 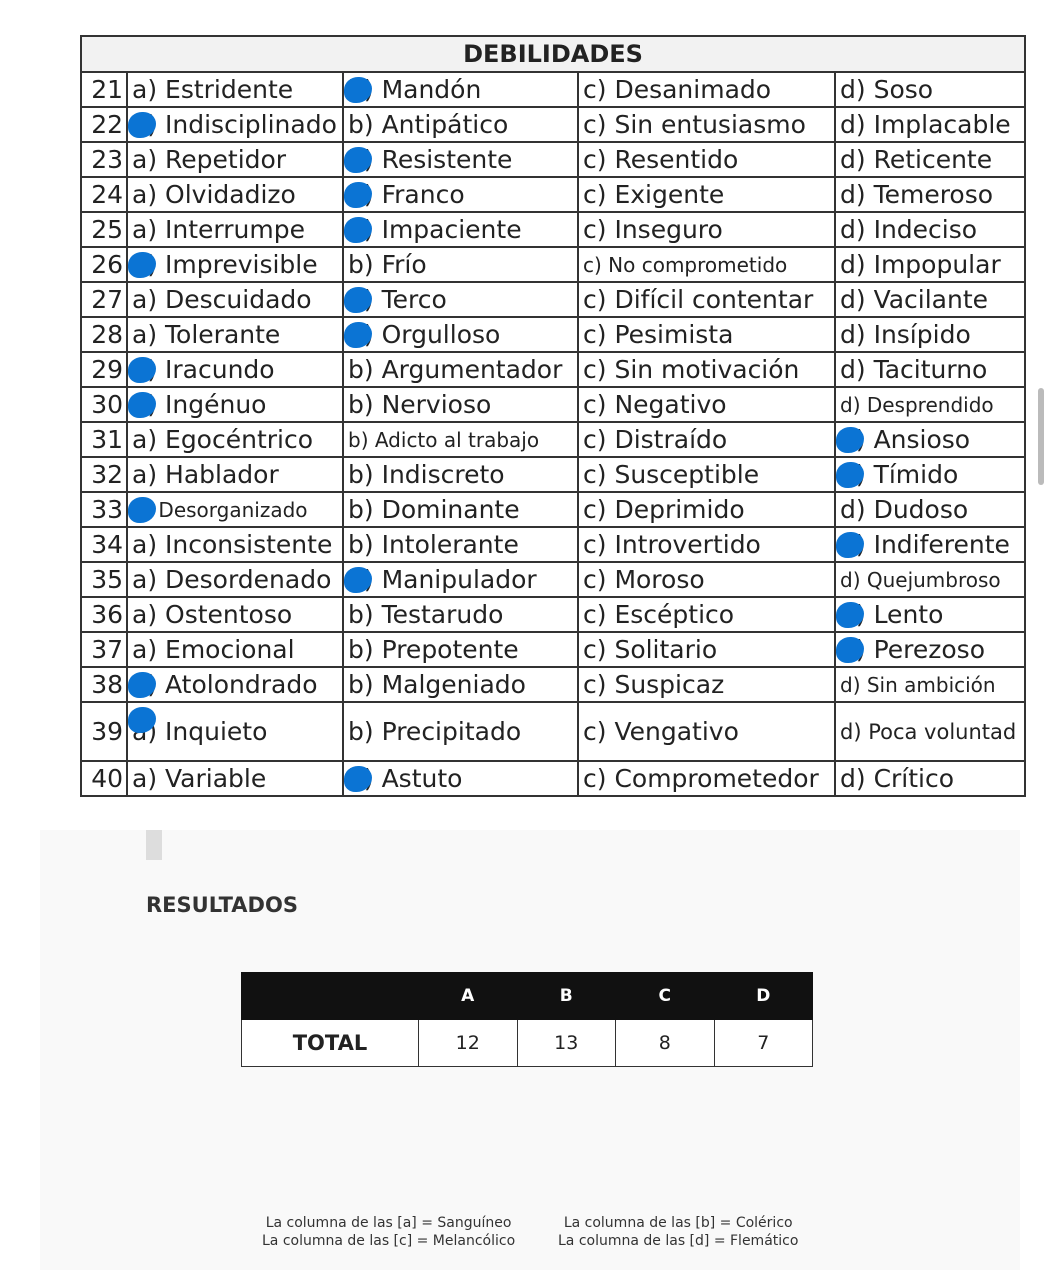 What do you see at coordinates (235, 334) in the screenshot?
I see `option-a: a) Tolerante` at bounding box center [235, 334].